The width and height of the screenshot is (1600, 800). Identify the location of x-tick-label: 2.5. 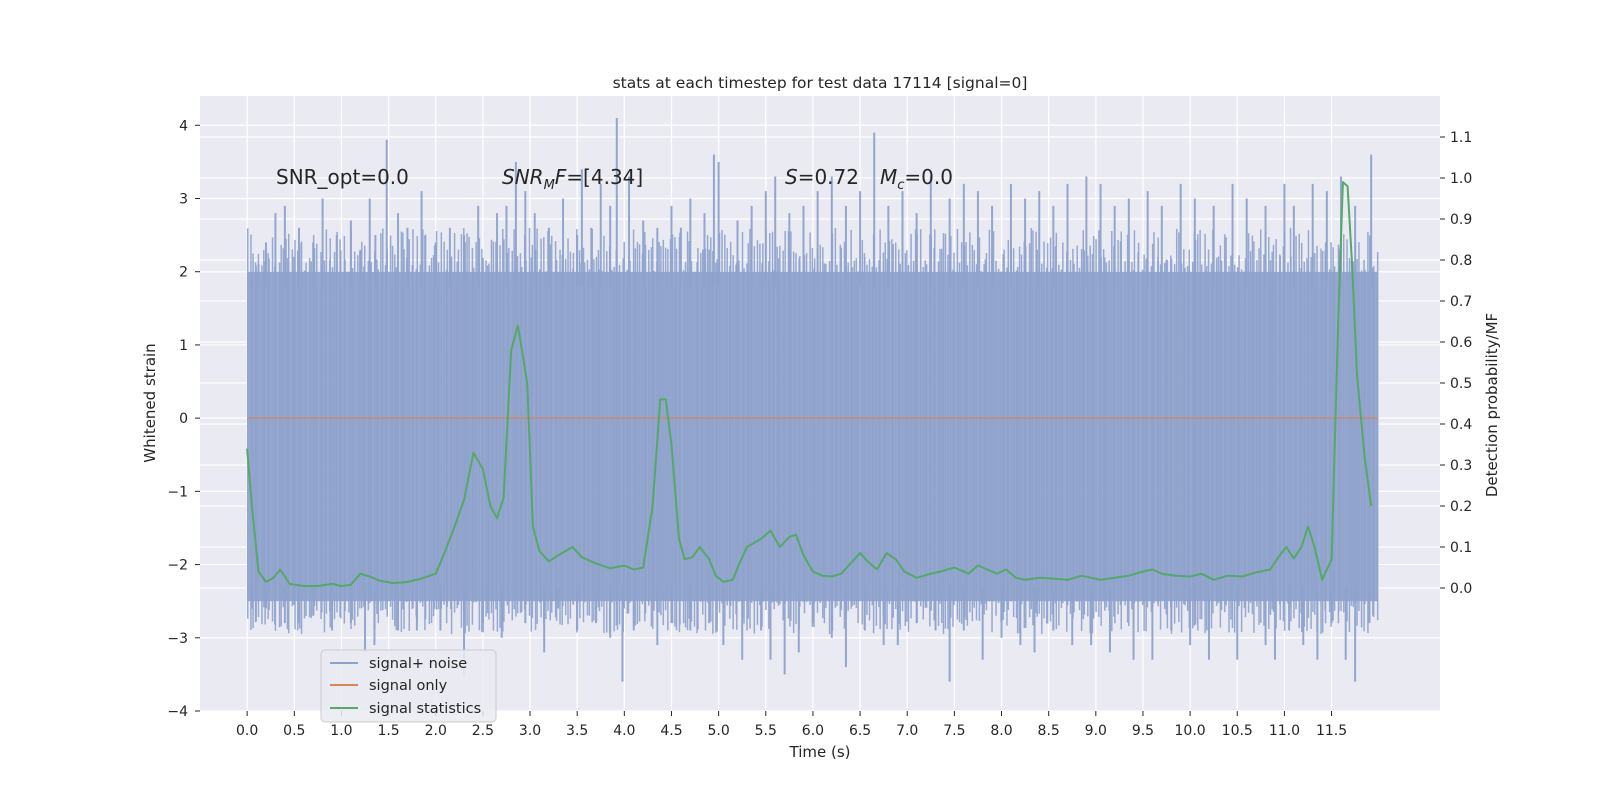
(483, 731).